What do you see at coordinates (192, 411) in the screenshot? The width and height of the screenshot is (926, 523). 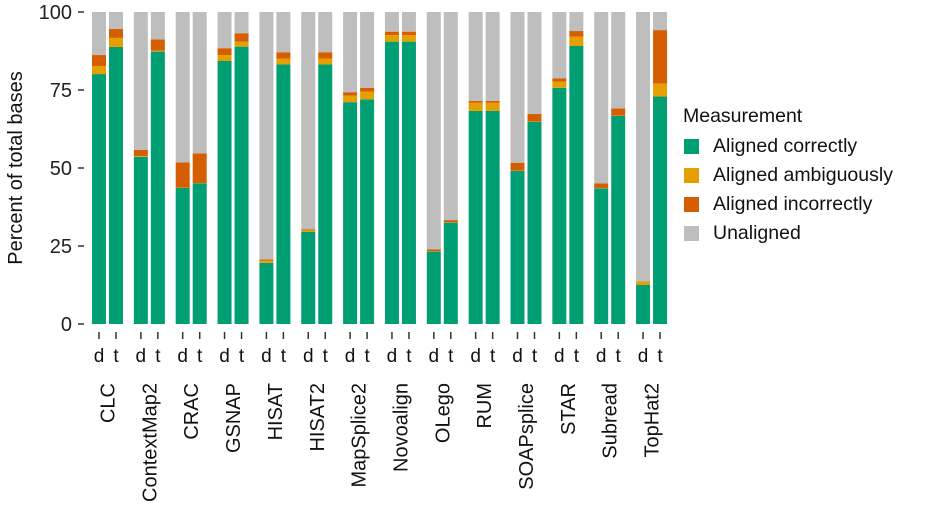 I see `x-category-label: CRAC` at bounding box center [192, 411].